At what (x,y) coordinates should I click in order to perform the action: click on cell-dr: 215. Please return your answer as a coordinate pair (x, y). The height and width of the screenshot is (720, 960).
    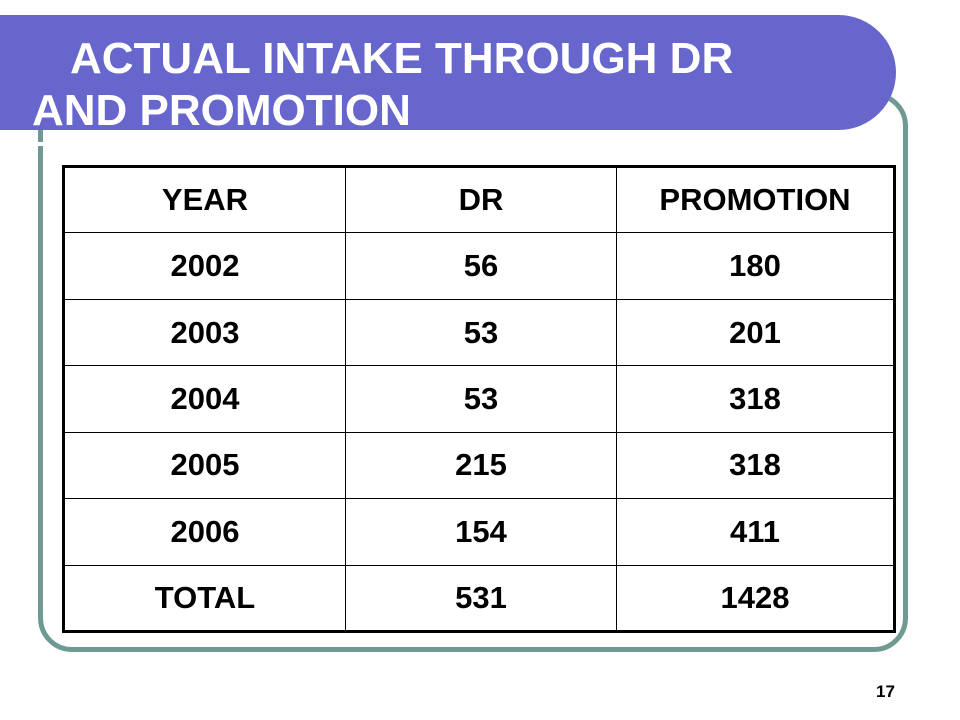
    Looking at the image, I should click on (481, 465).